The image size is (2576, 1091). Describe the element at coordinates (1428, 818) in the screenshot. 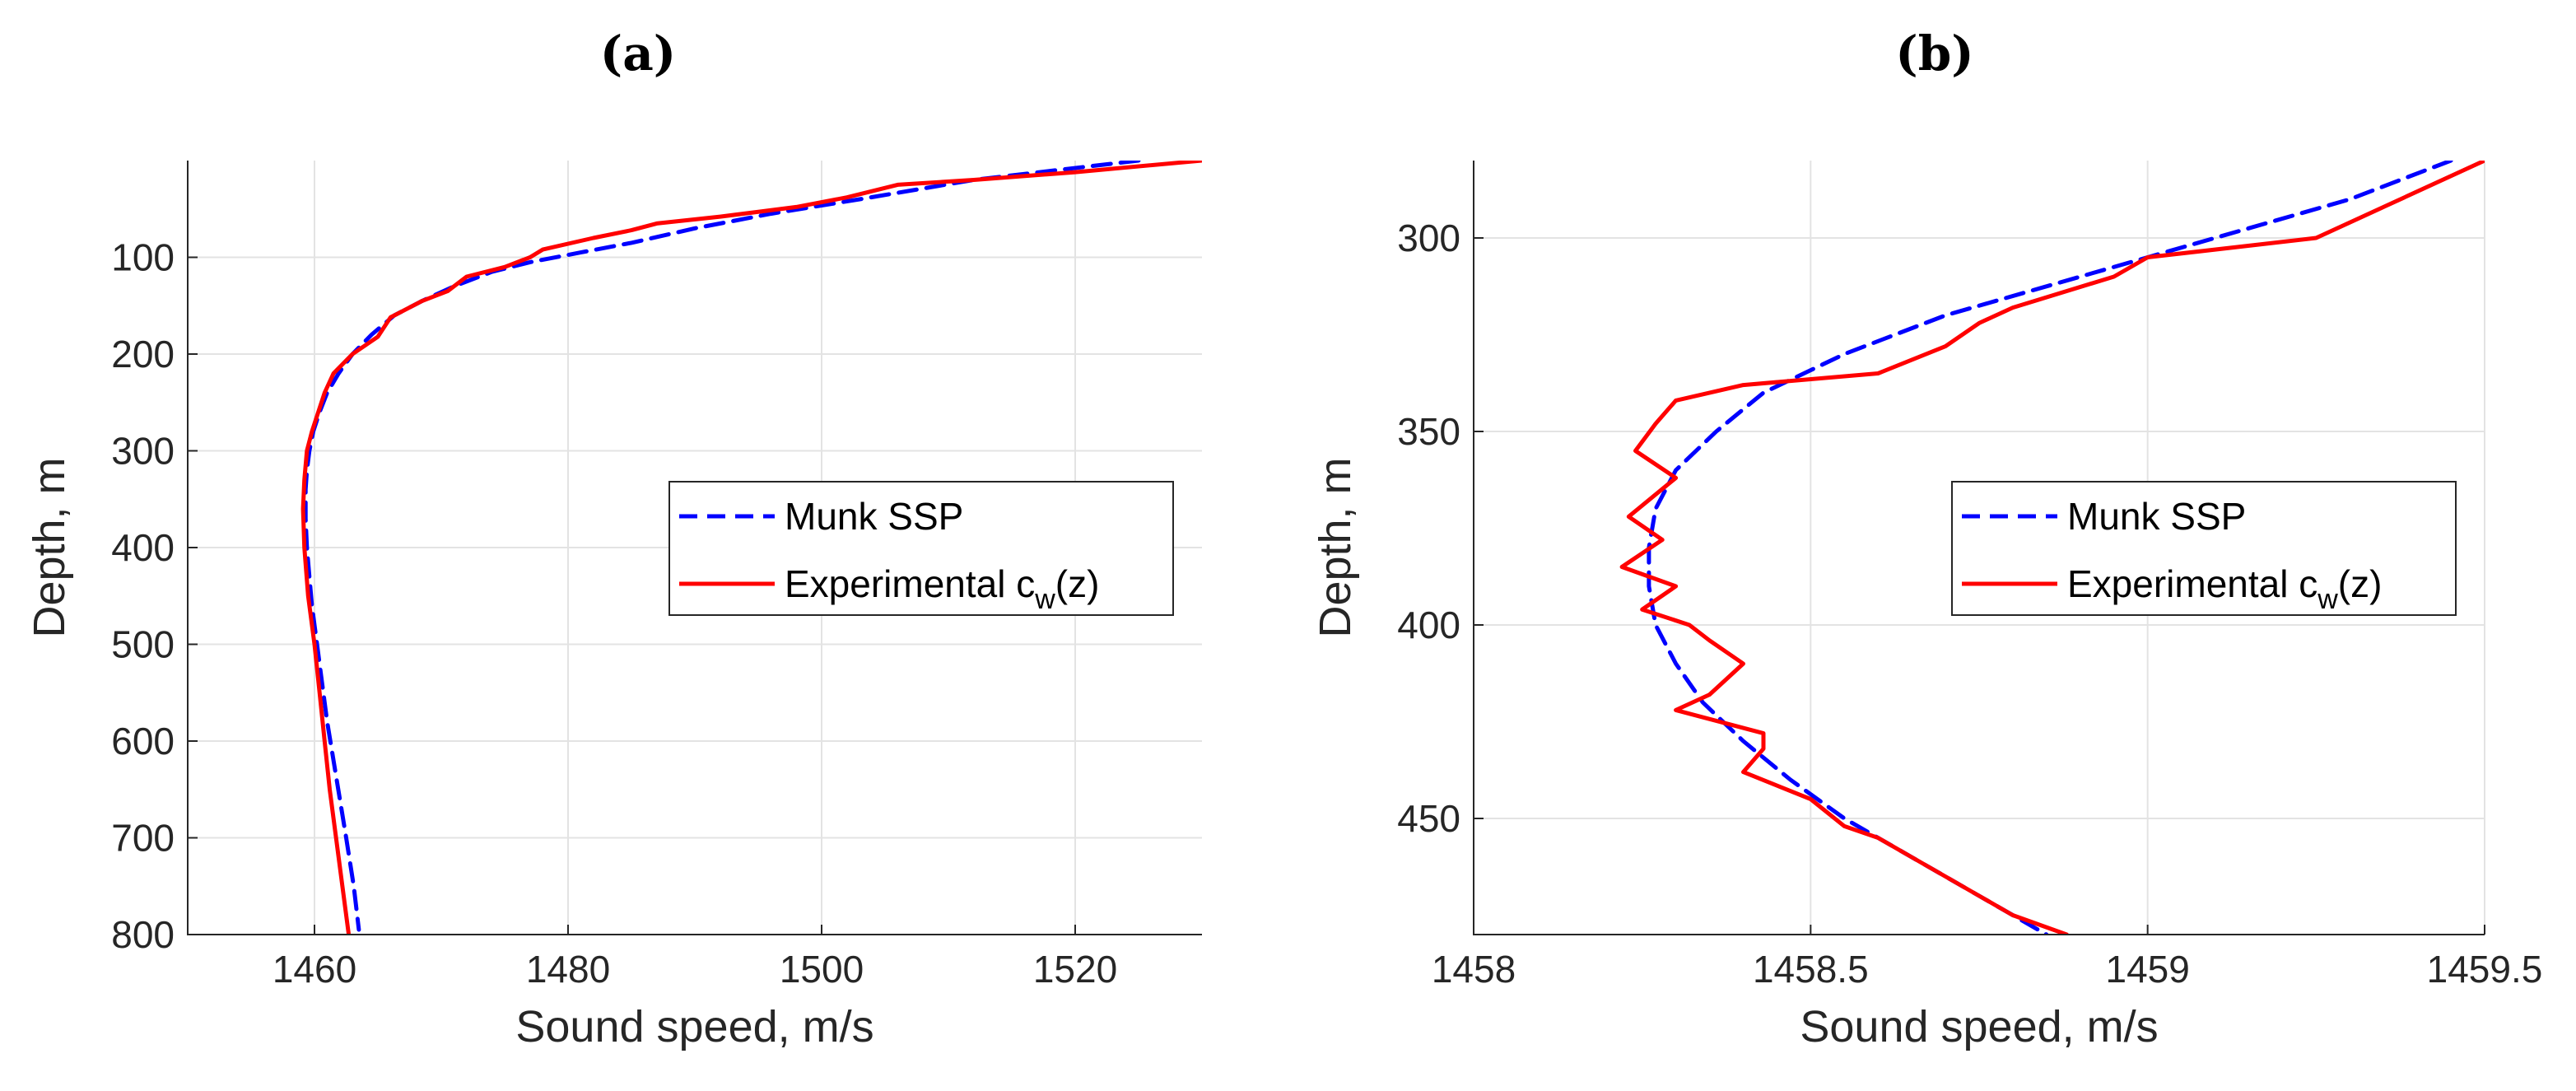

I see `y-tick-label: 450` at that location.